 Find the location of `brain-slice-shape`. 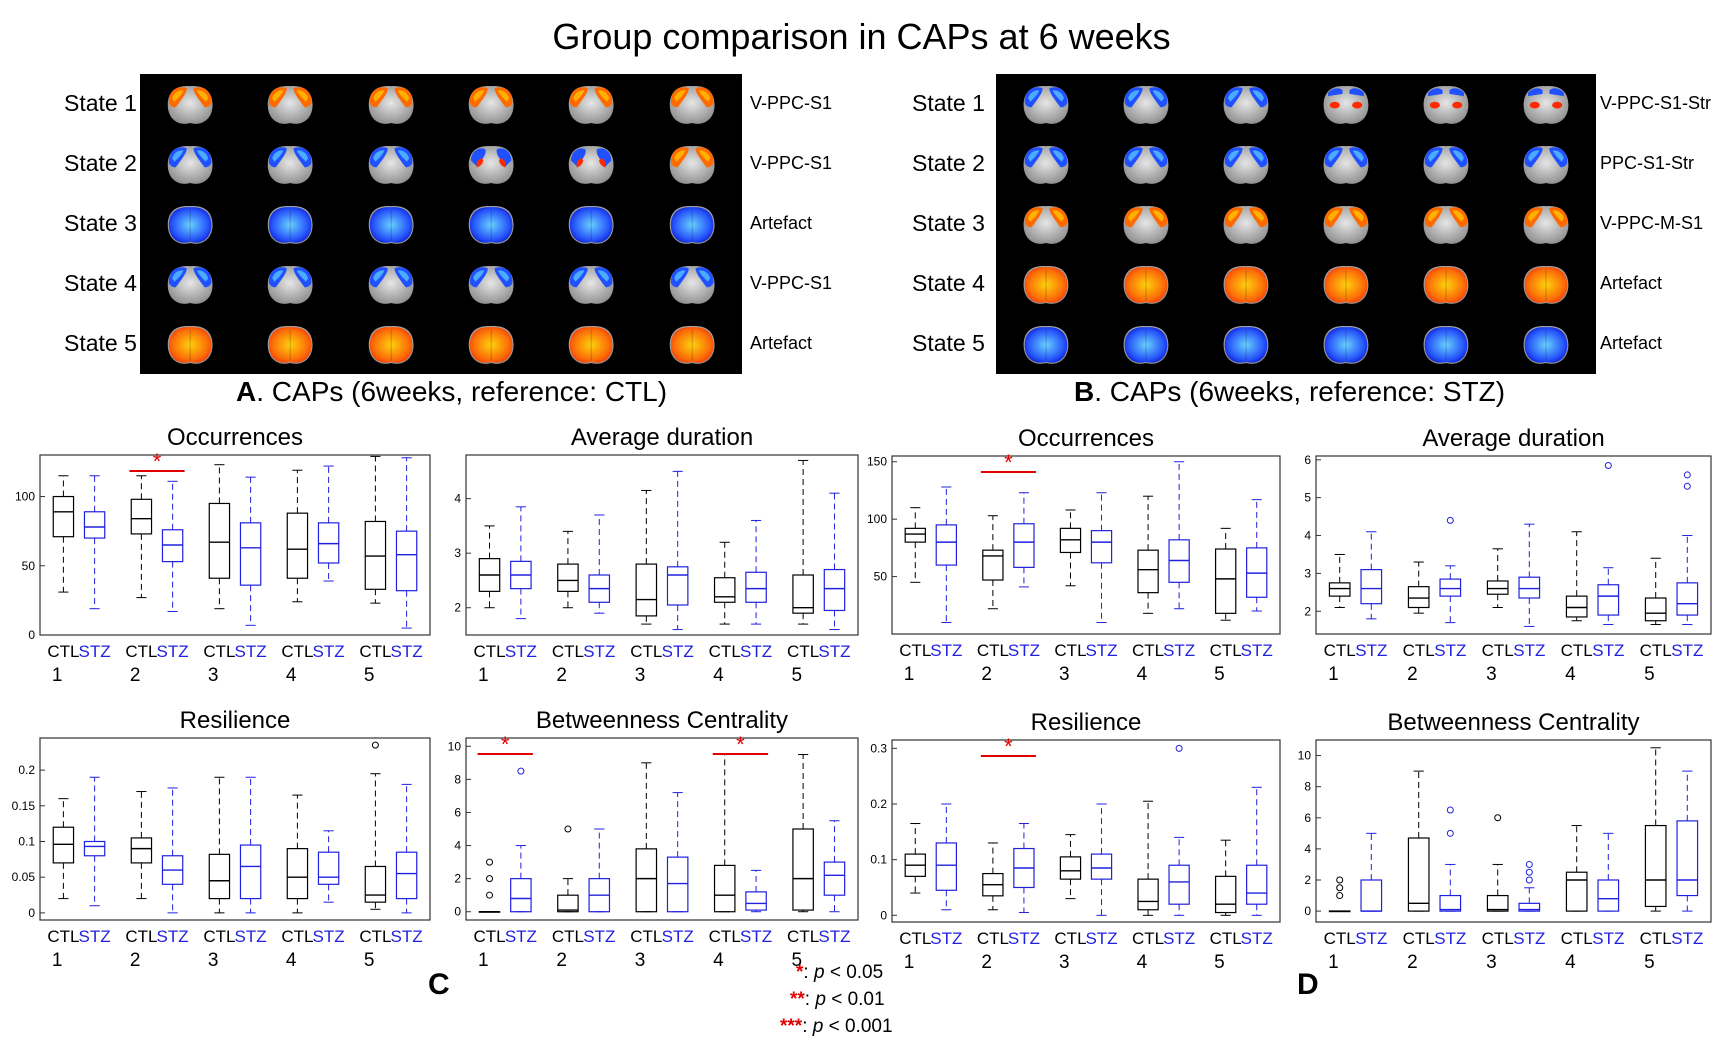

brain-slice-shape is located at coordinates (1546, 104).